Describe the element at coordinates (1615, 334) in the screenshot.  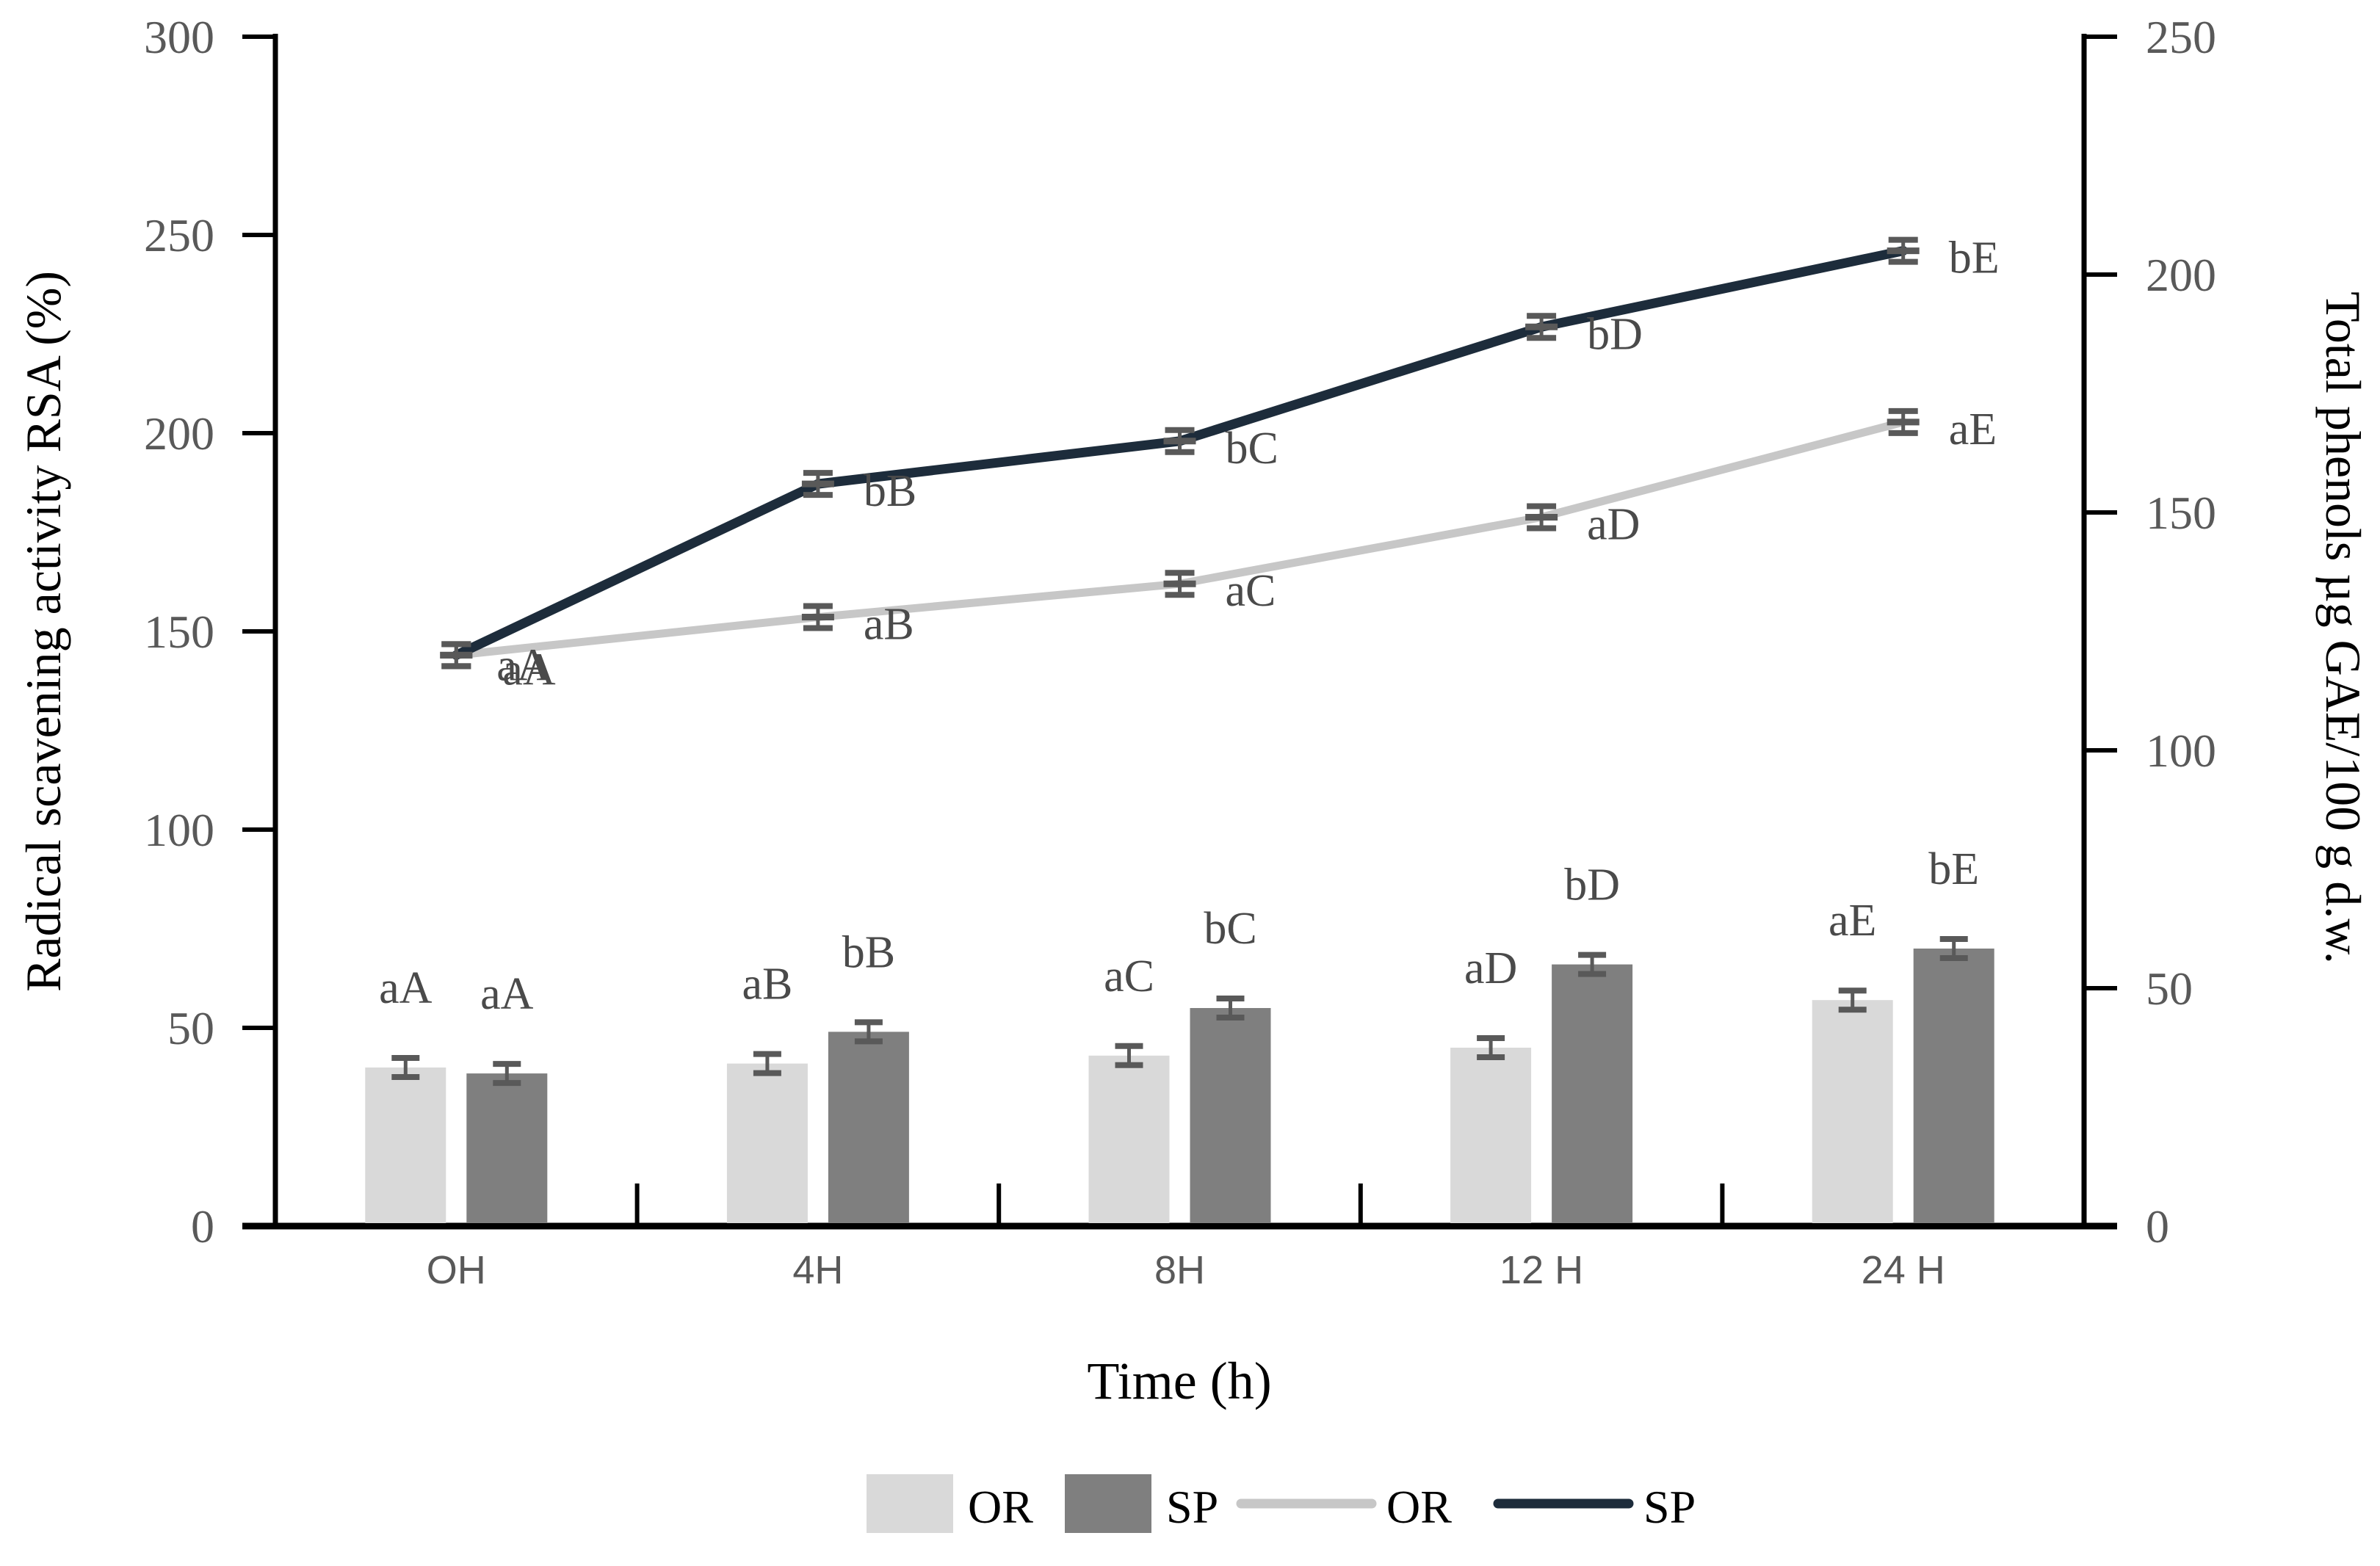
I see `line-significance-label: bD` at that location.